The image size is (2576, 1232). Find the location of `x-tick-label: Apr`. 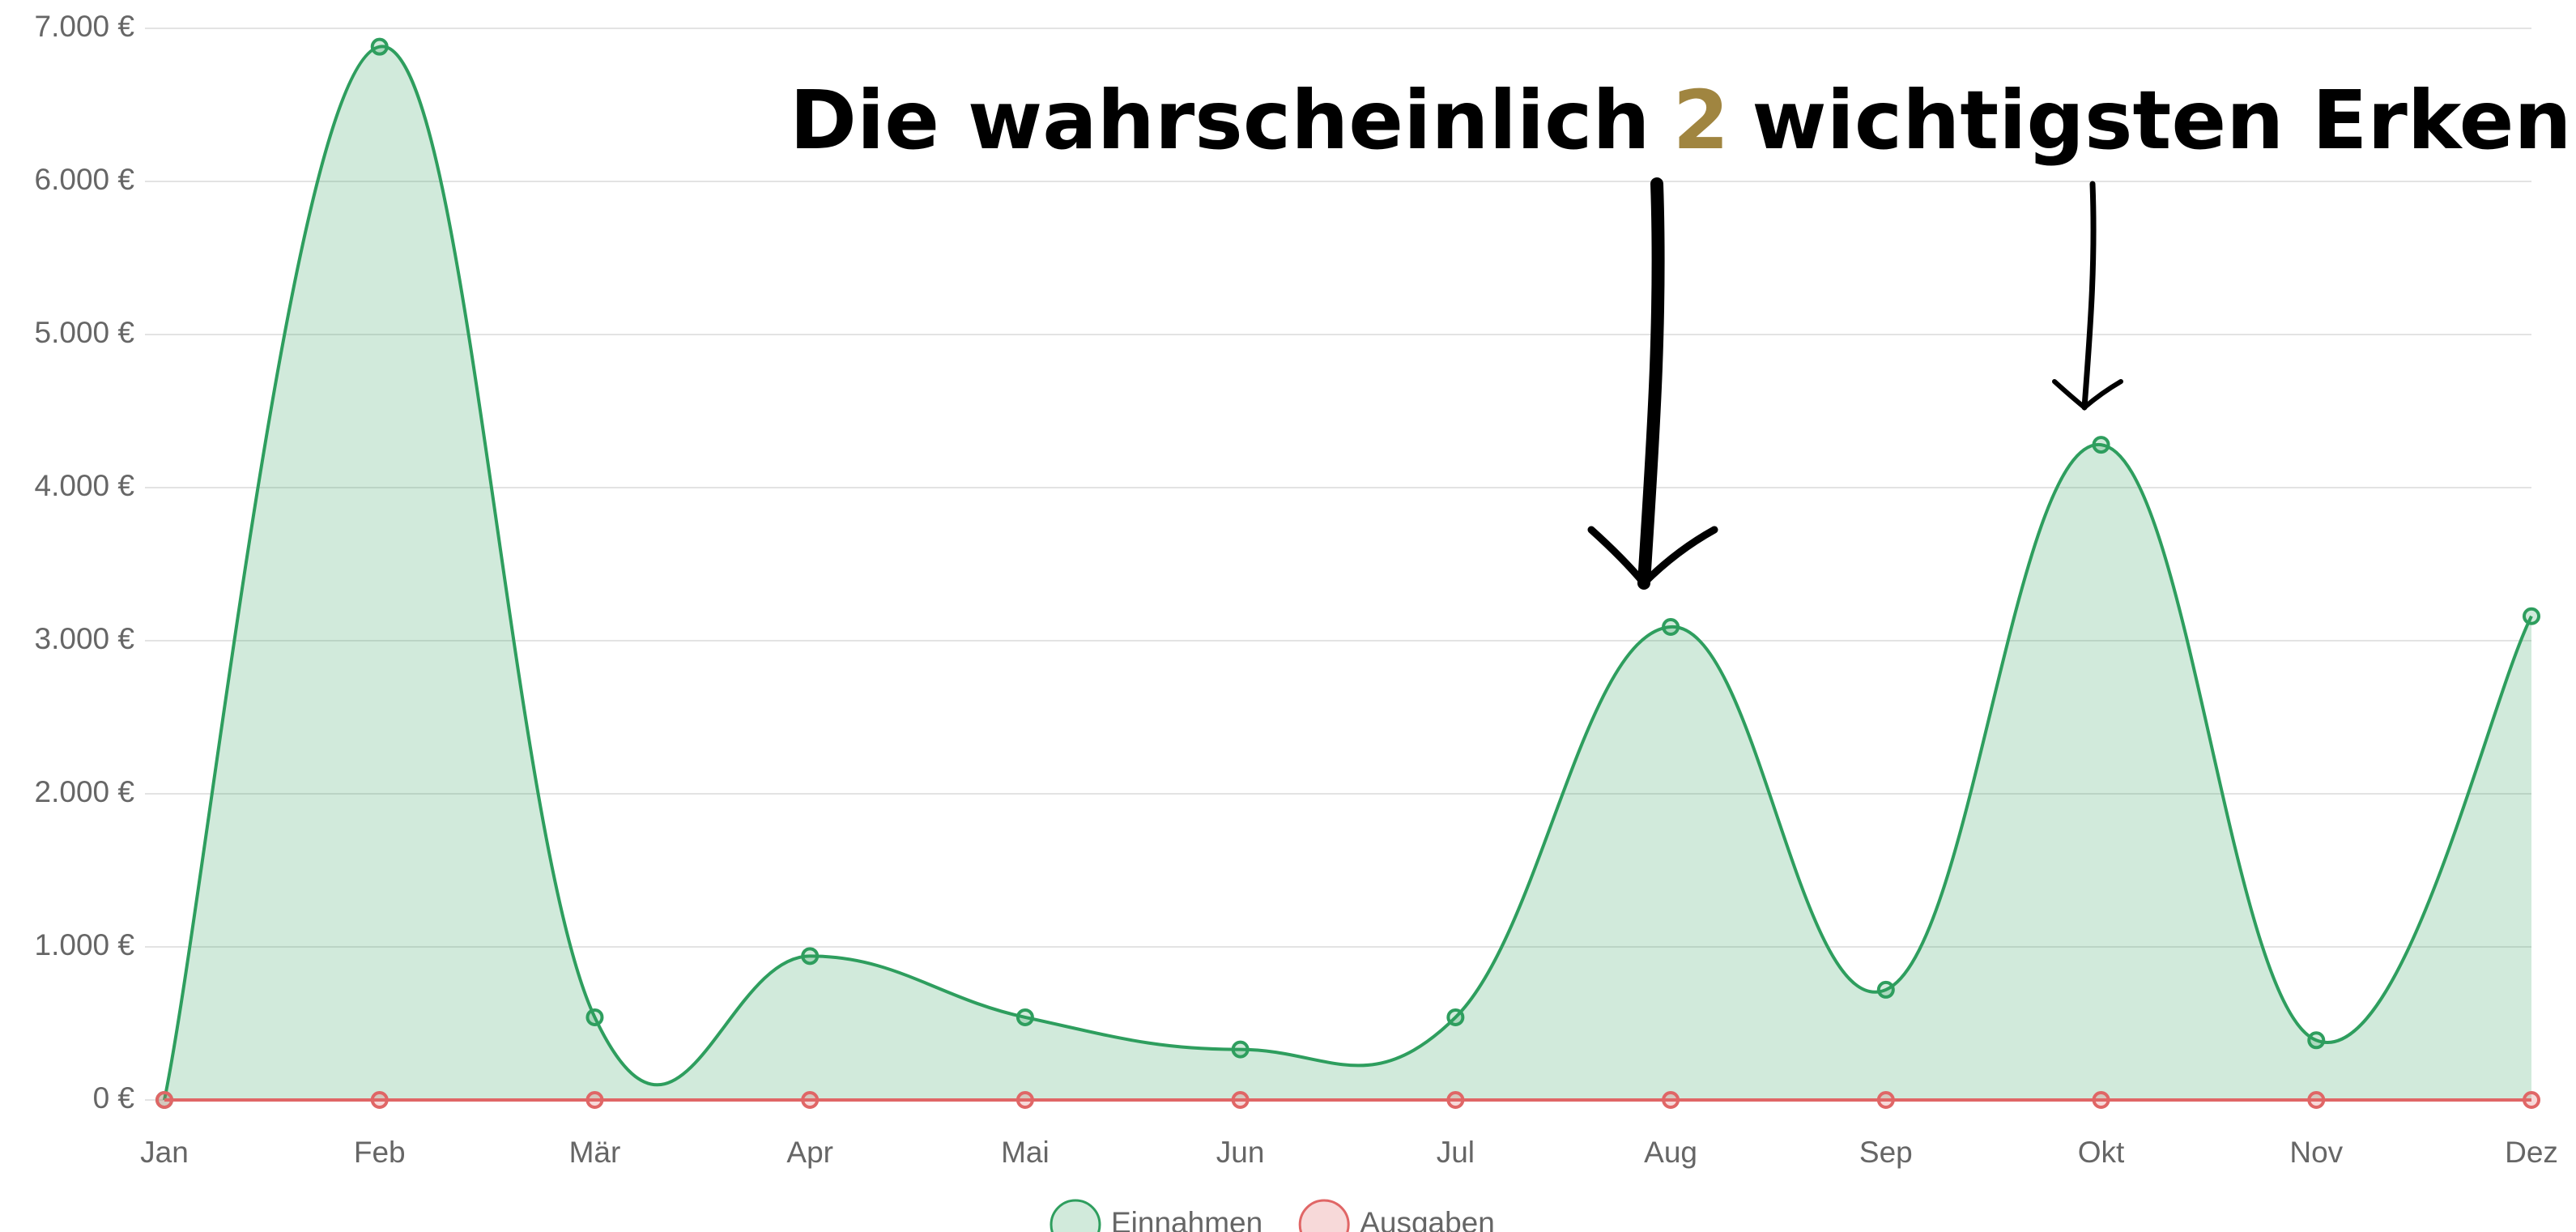

x-tick-label: Apr is located at coordinates (809, 1152).